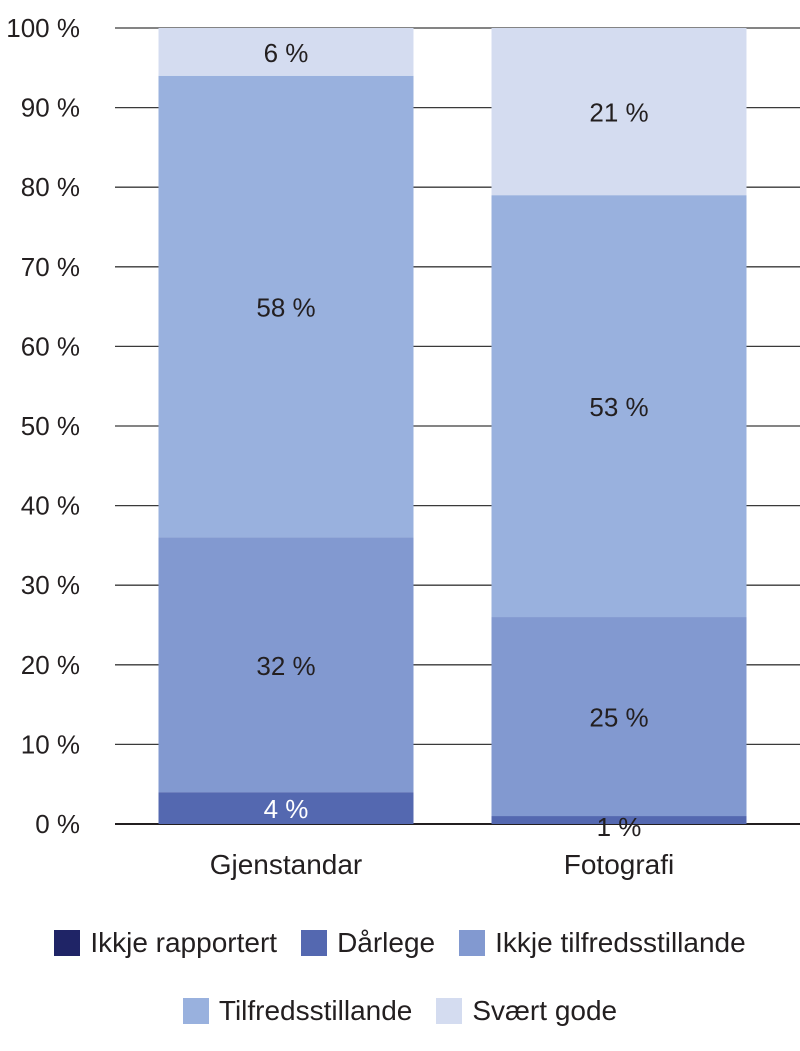 The width and height of the screenshot is (800, 1051). I want to click on legend-item-tilfredsstillande: Tilfredsstillande, so click(297, 1011).